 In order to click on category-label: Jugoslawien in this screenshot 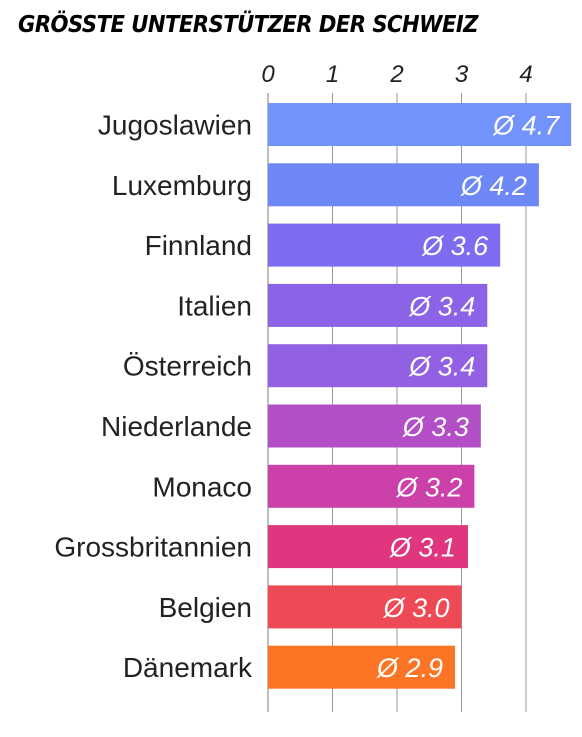, I will do `click(175, 125)`.